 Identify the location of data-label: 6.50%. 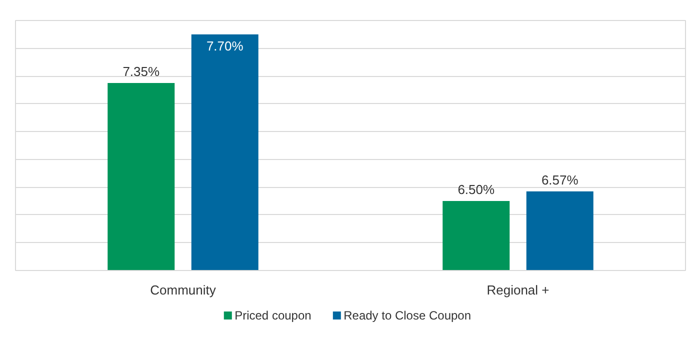
(476, 190).